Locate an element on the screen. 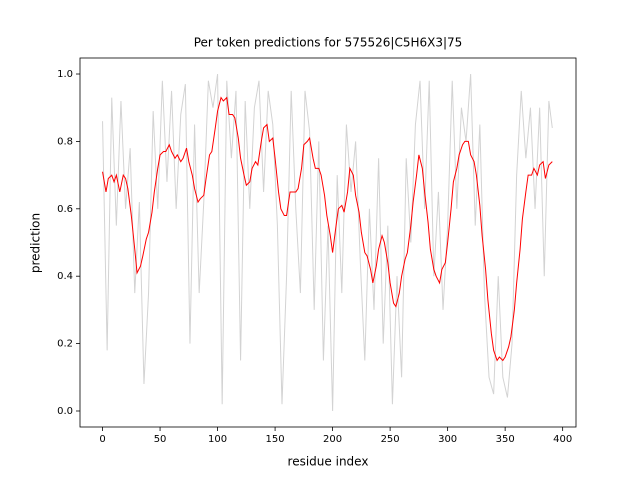  y-tick-label: 0.2 is located at coordinates (65, 344).